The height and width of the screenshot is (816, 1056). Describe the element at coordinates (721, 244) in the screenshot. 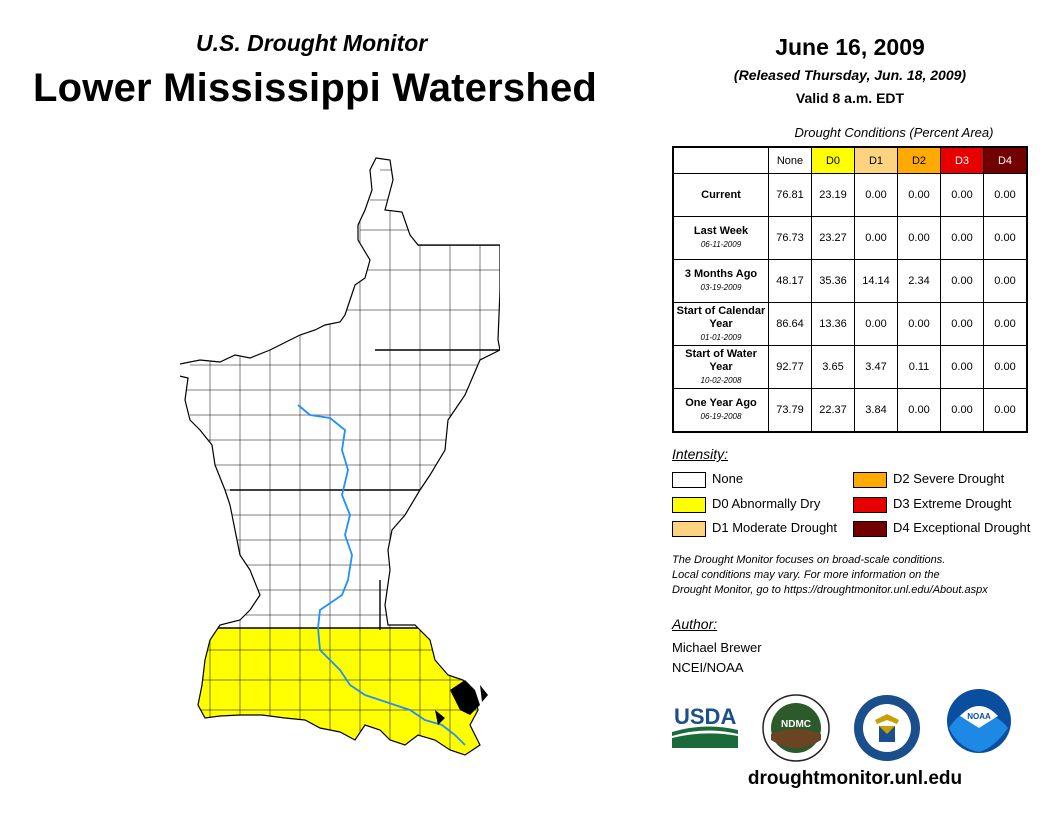

I see `row-date: 06-11-2009` at that location.